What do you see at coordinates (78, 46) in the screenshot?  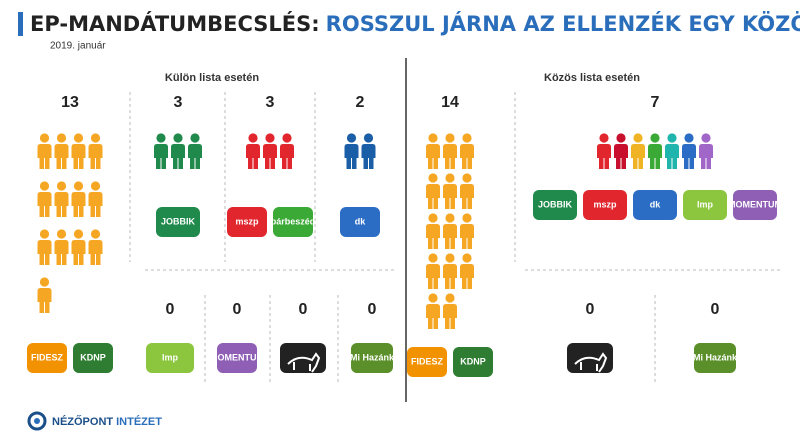 I see `date: 2019. január` at bounding box center [78, 46].